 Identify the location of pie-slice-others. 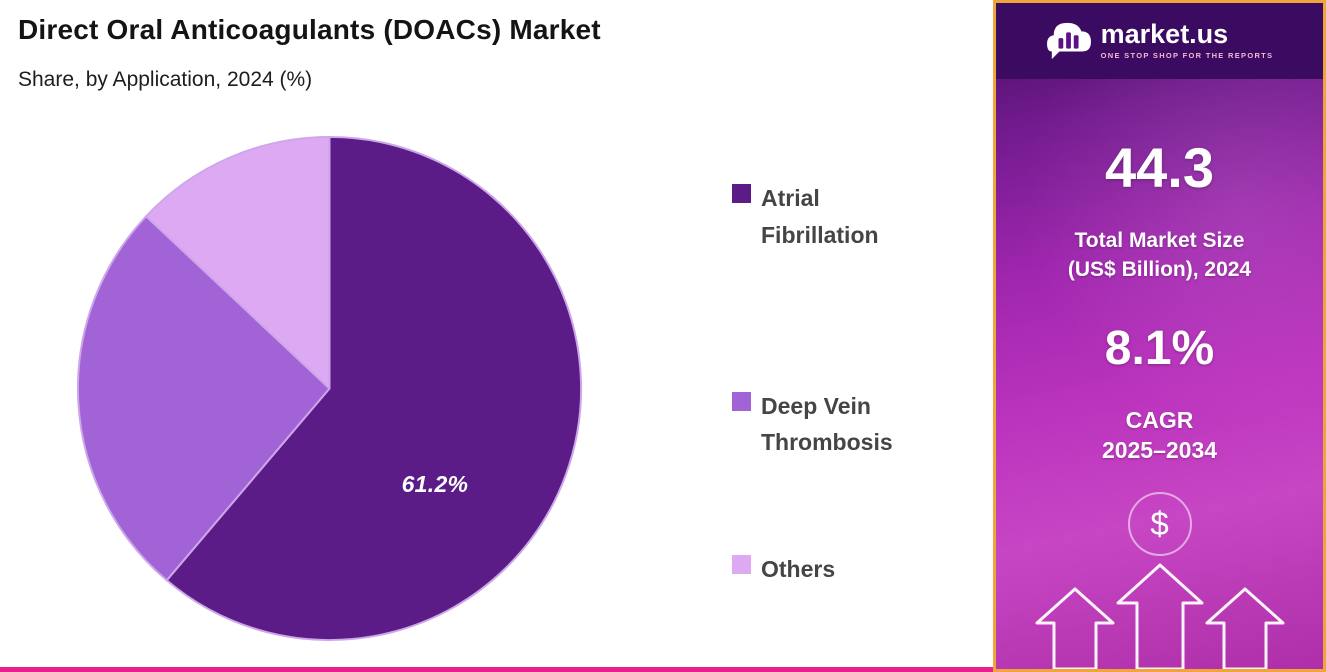
(238, 262).